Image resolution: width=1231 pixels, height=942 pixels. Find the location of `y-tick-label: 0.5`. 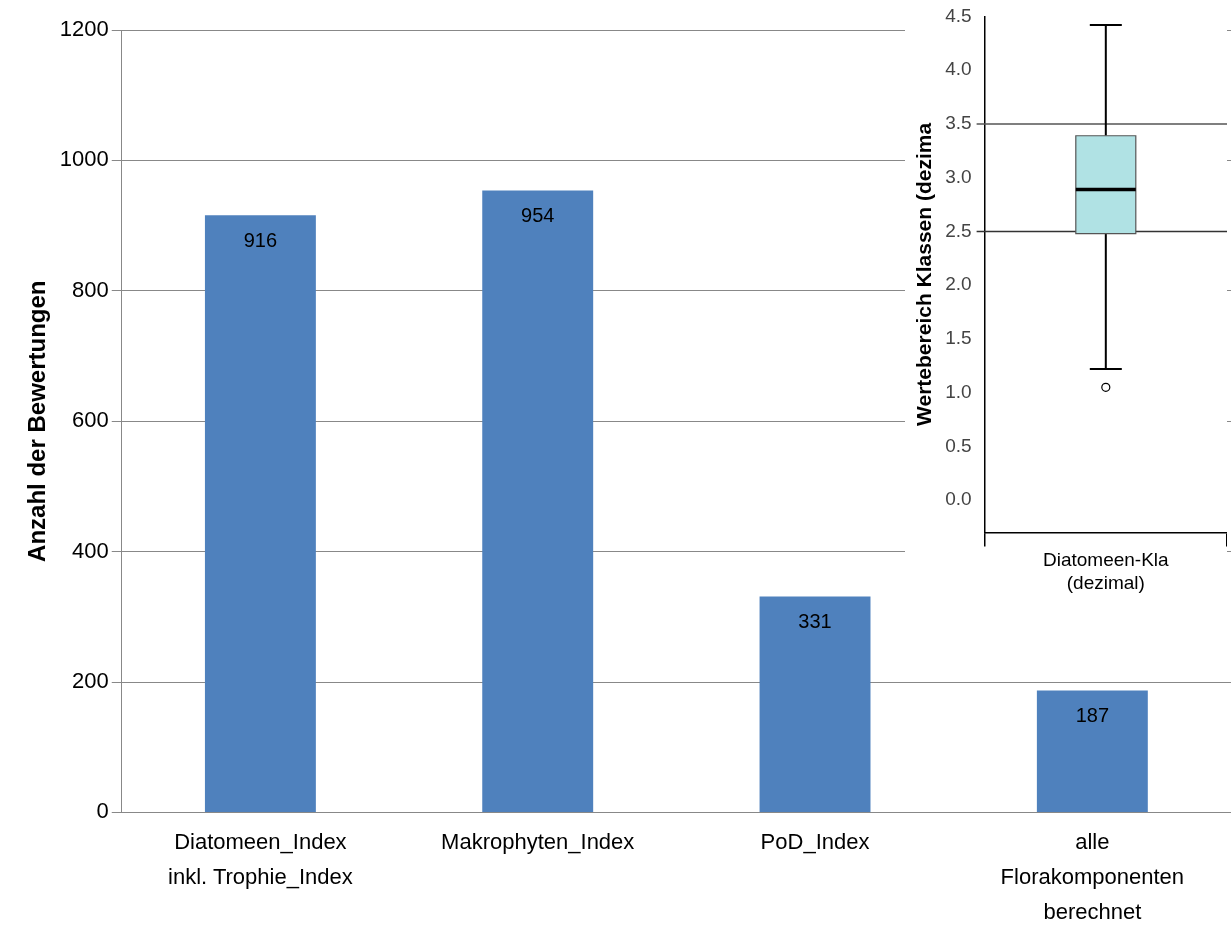

y-tick-label: 0.5 is located at coordinates (958, 445).